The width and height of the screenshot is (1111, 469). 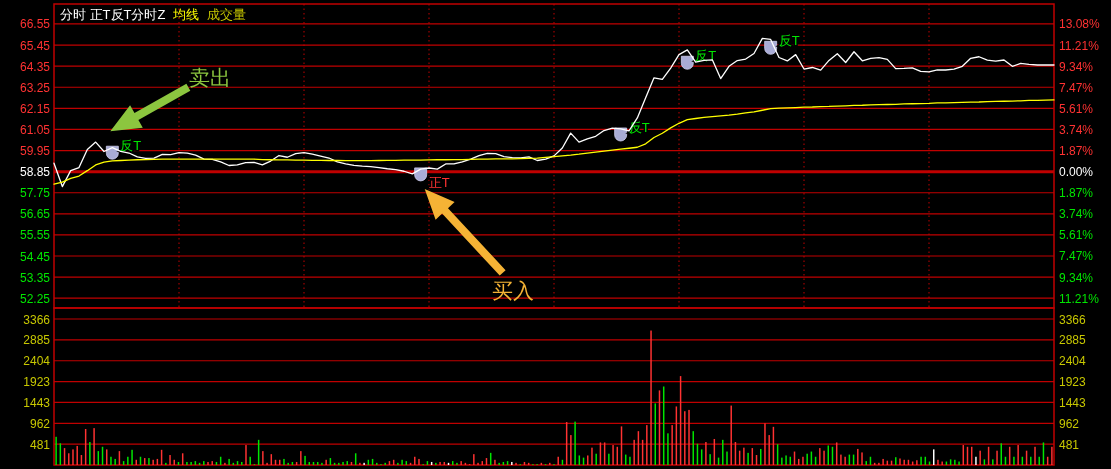 What do you see at coordinates (1073, 382) in the screenshot?
I see `y2-tick-label: 1923` at bounding box center [1073, 382].